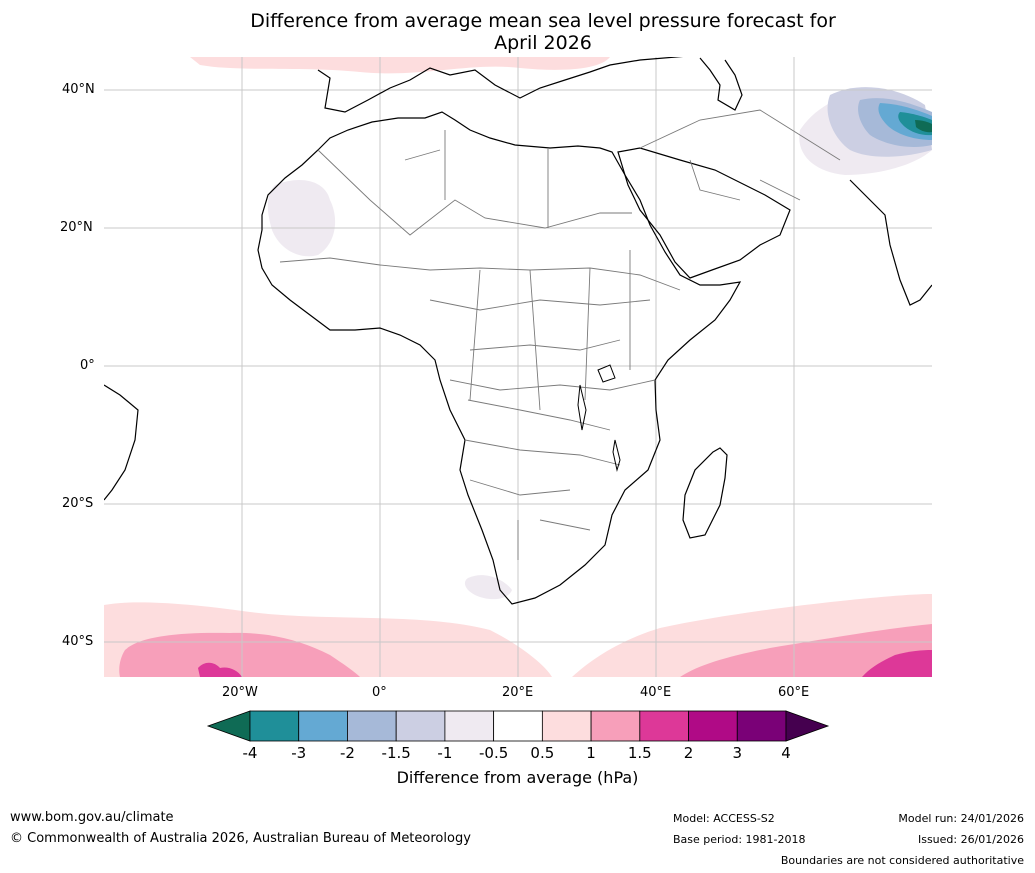  What do you see at coordinates (737, 753) in the screenshot?
I see `colorbar-tick-label: 3` at bounding box center [737, 753].